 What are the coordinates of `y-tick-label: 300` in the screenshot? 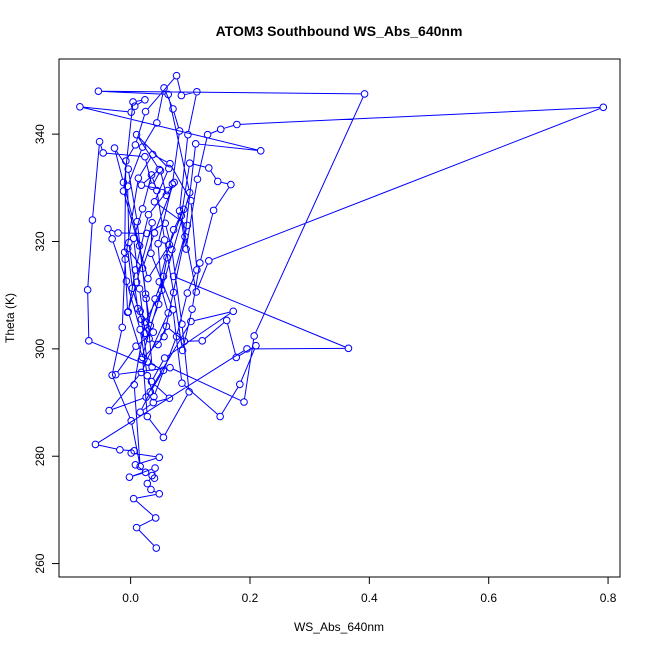 It's located at (40, 349).